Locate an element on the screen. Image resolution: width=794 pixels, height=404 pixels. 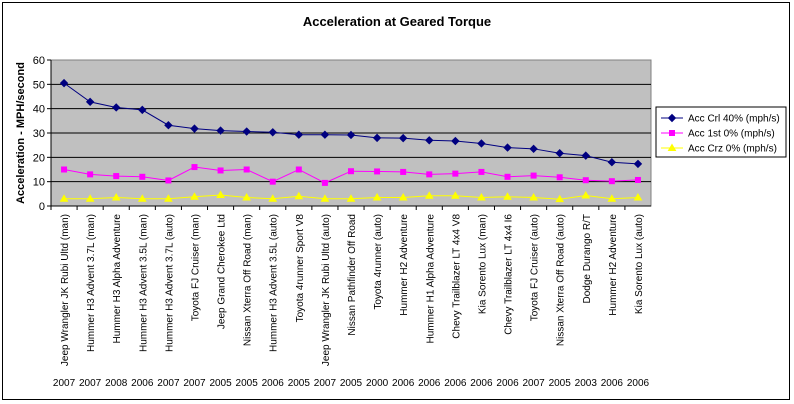
x-category-label: Hummer H1 Alpha Adventure is located at coordinates (430, 279).